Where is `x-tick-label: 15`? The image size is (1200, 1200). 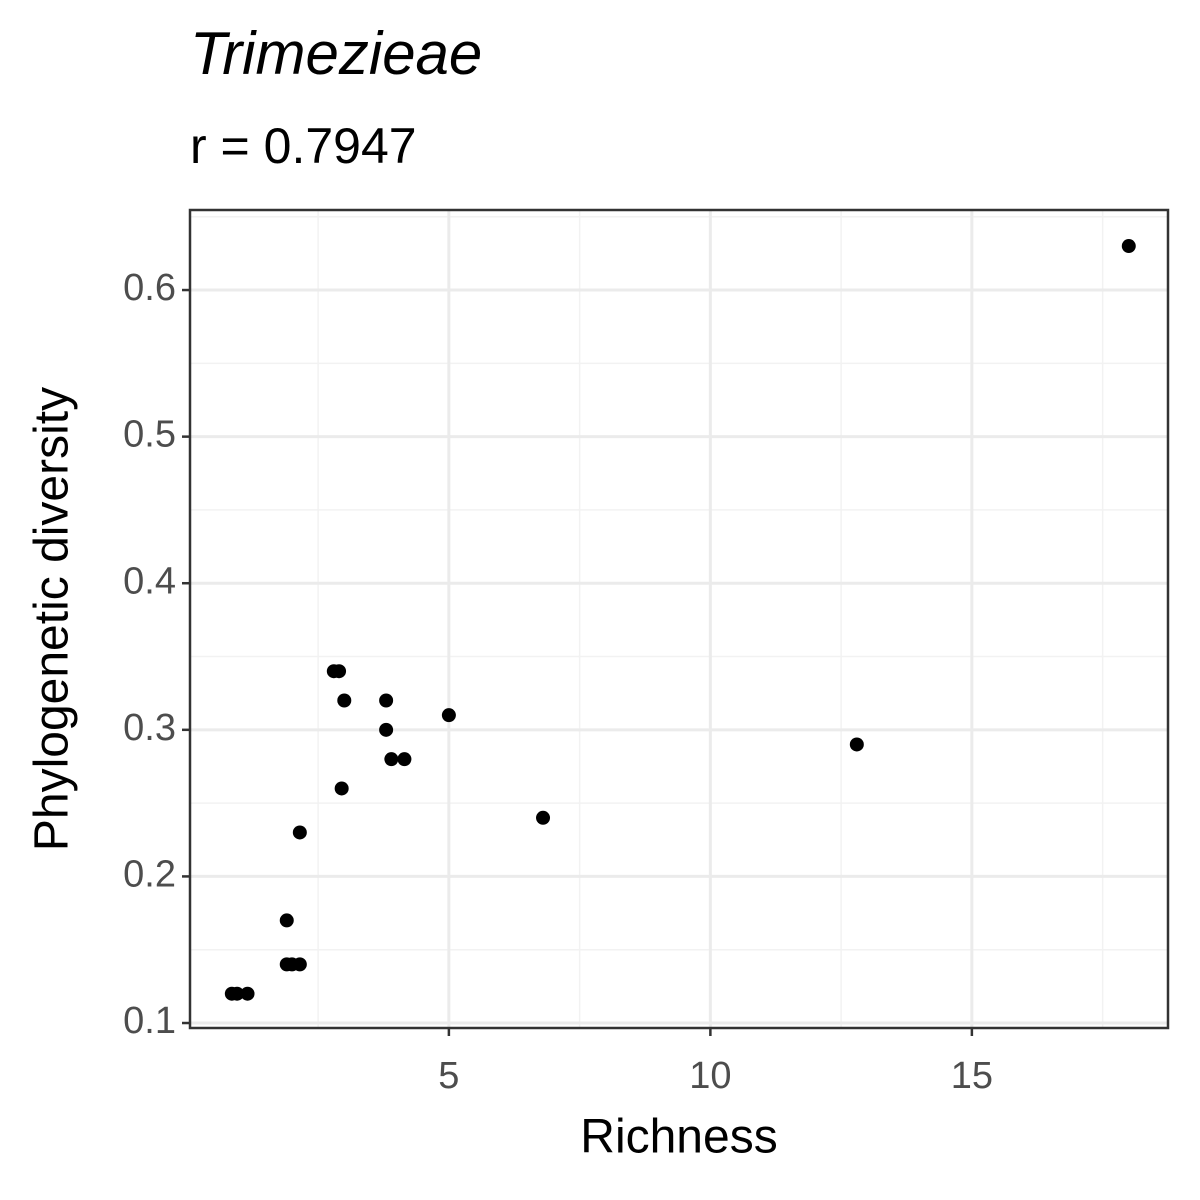 x-tick-label: 15 is located at coordinates (972, 1076).